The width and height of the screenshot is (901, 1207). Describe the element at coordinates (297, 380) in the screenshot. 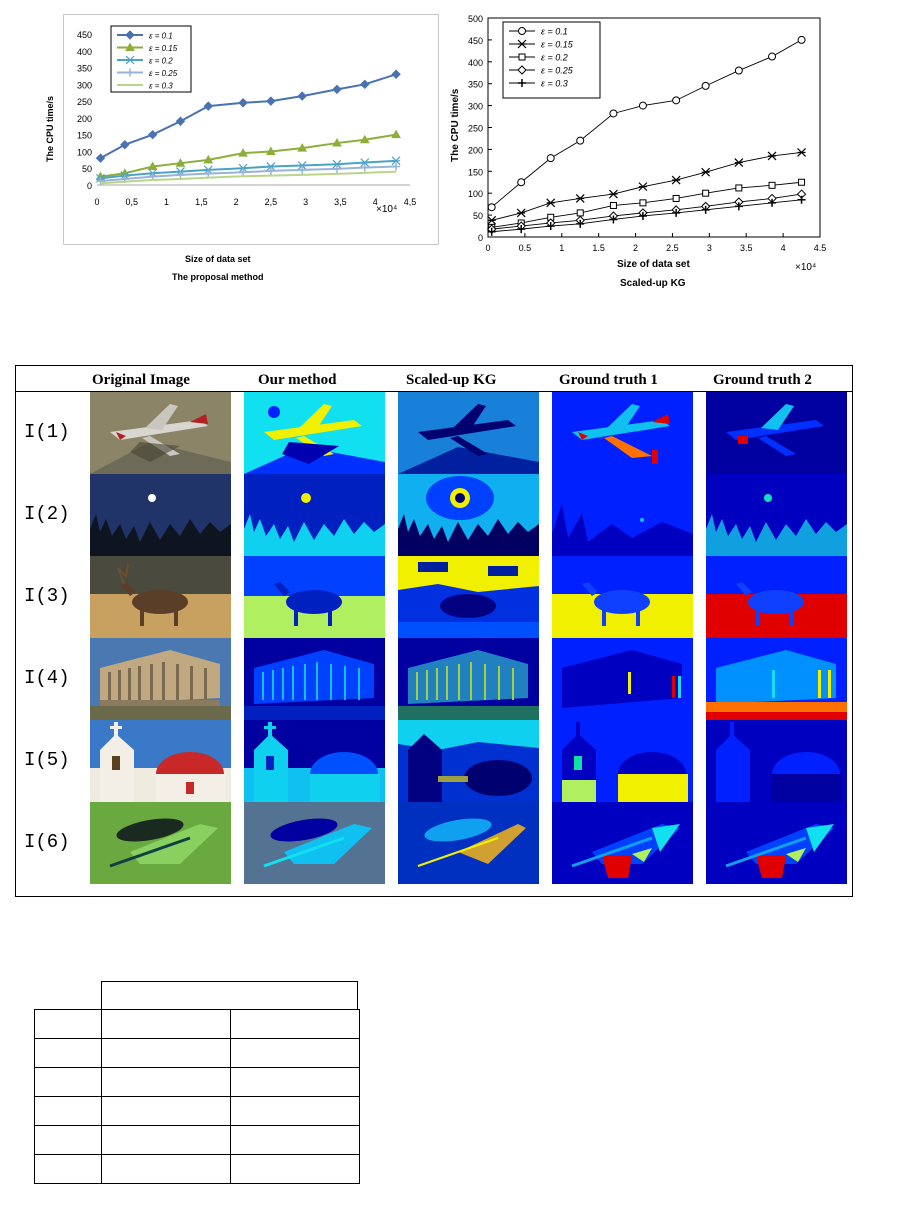

I see `col-header-our-method: Our method` at that location.